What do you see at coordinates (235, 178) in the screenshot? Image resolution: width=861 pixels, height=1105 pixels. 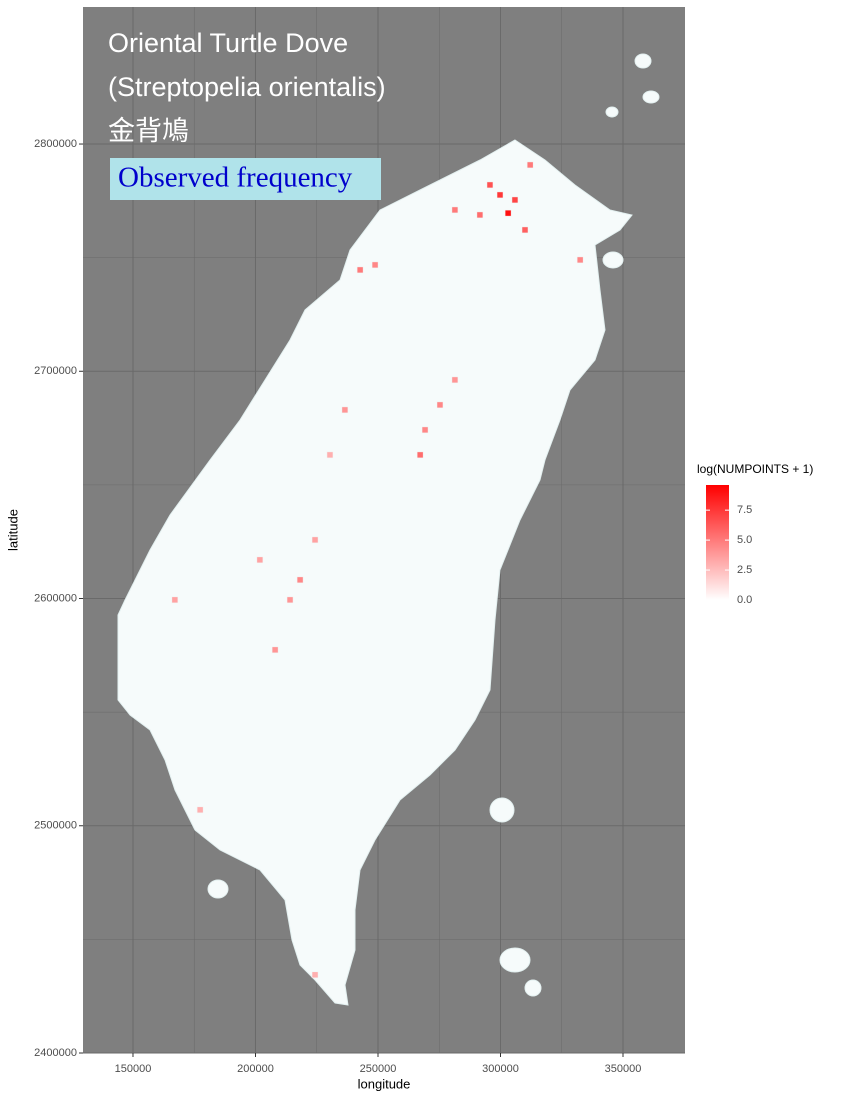 I see `subtitle: Observed frequency` at bounding box center [235, 178].